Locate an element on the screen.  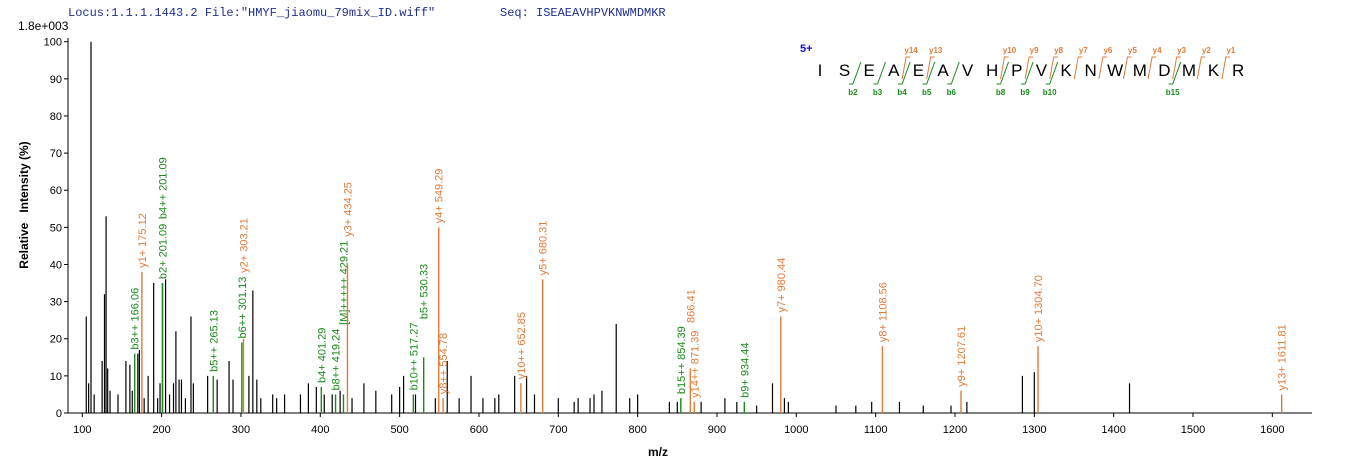
y-ion-label: y1 is located at coordinates (1230, 50).